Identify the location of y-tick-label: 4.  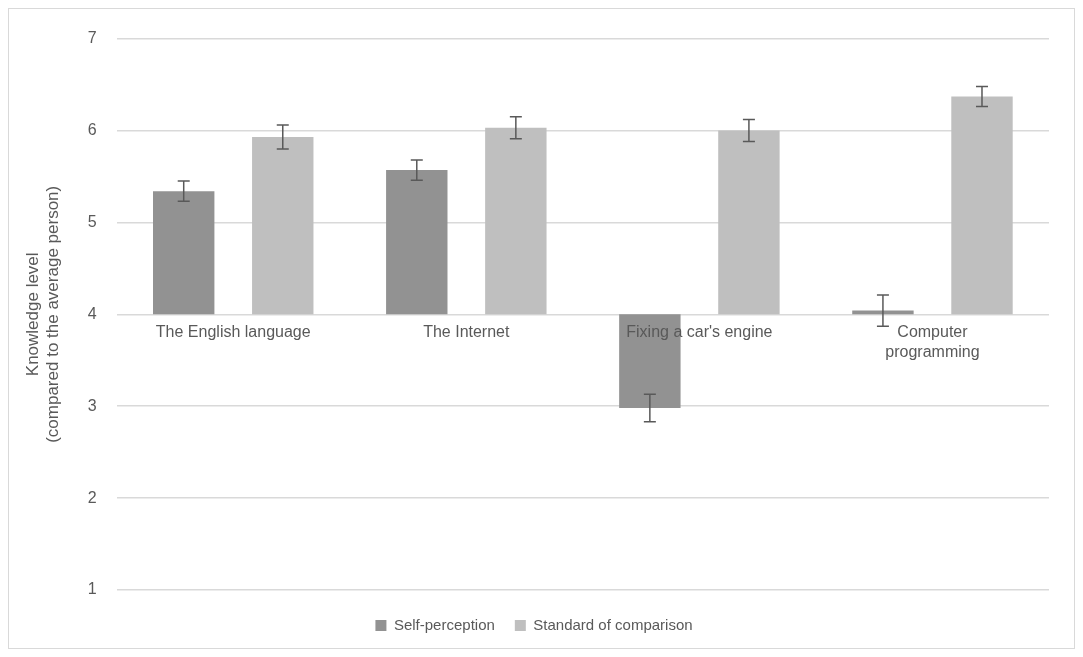
(92, 313).